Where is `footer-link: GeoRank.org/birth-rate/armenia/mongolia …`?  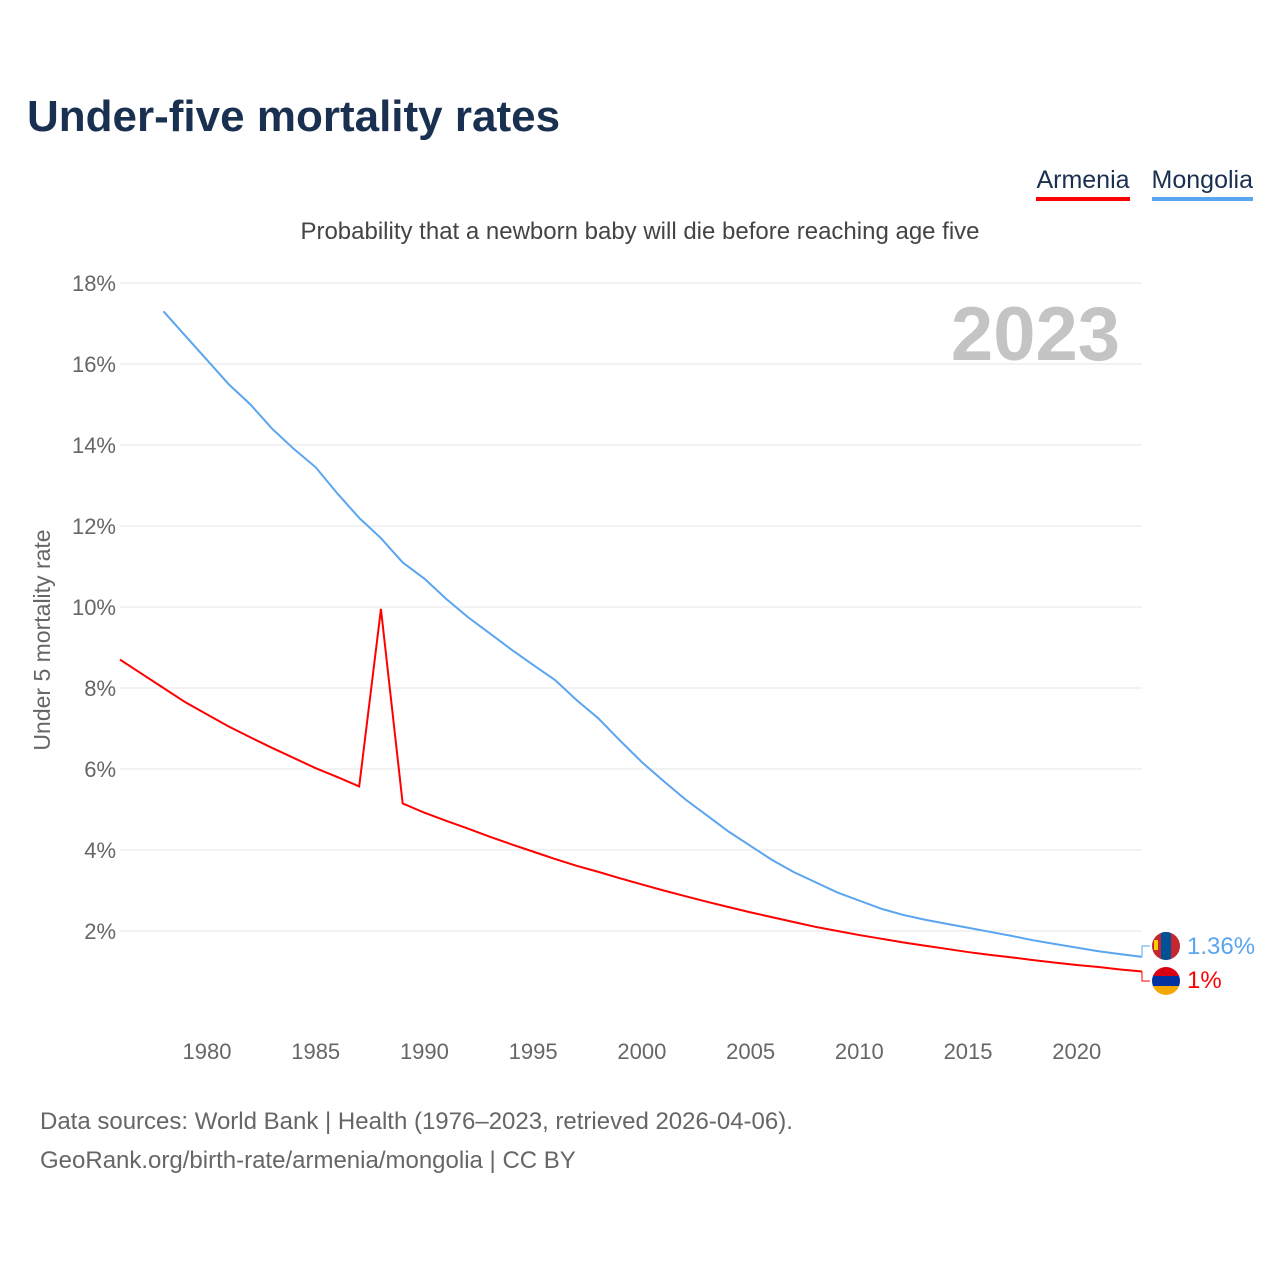 footer-link: GeoRank.org/birth-rate/armenia/mongolia … is located at coordinates (308, 1160).